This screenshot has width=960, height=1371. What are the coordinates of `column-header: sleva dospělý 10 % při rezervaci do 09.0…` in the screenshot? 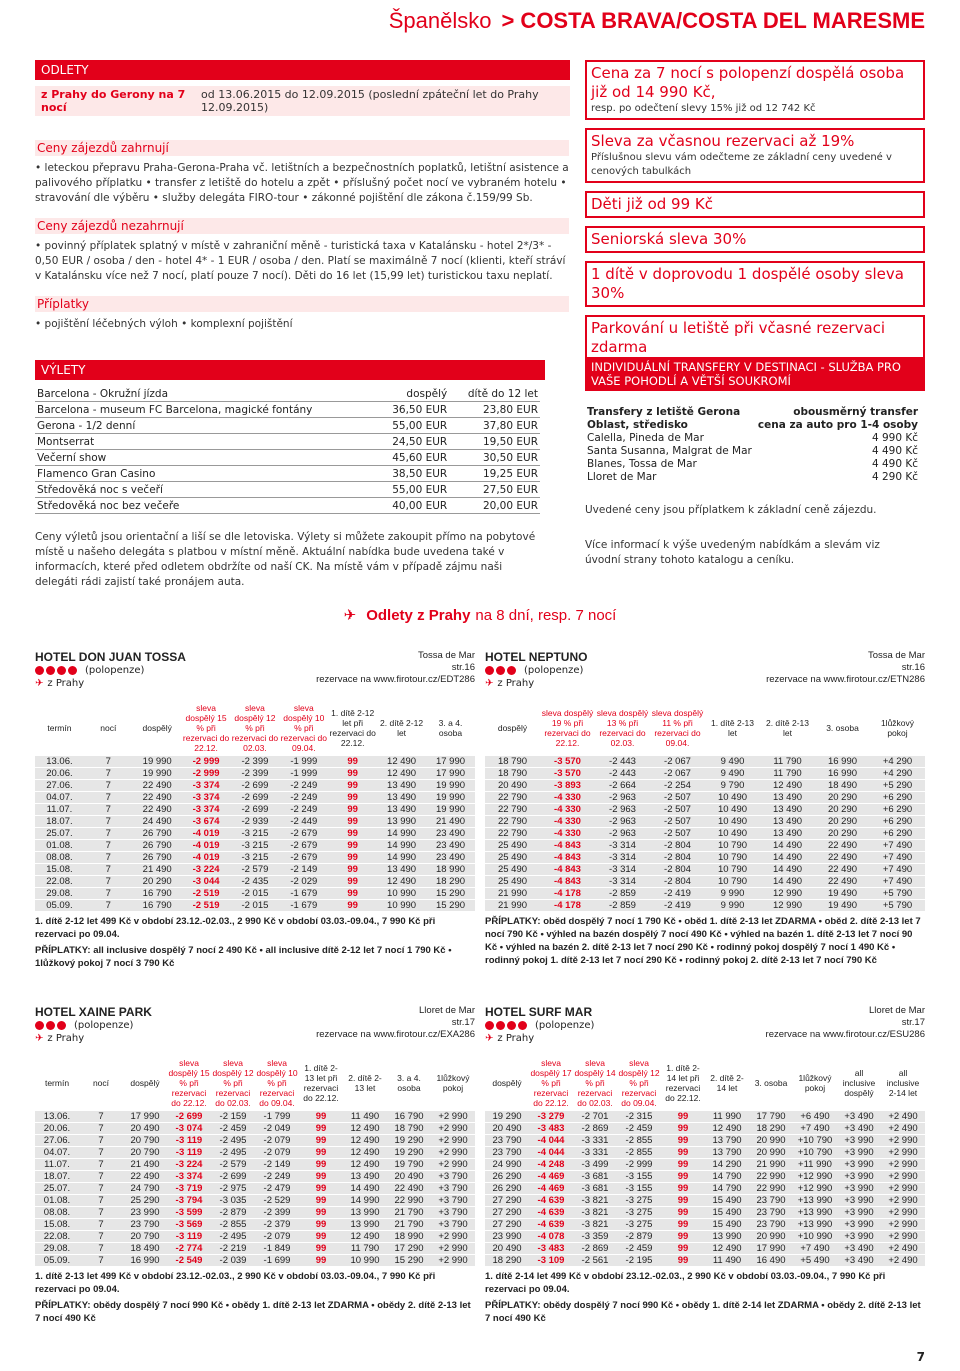 It's located at (277, 1083).